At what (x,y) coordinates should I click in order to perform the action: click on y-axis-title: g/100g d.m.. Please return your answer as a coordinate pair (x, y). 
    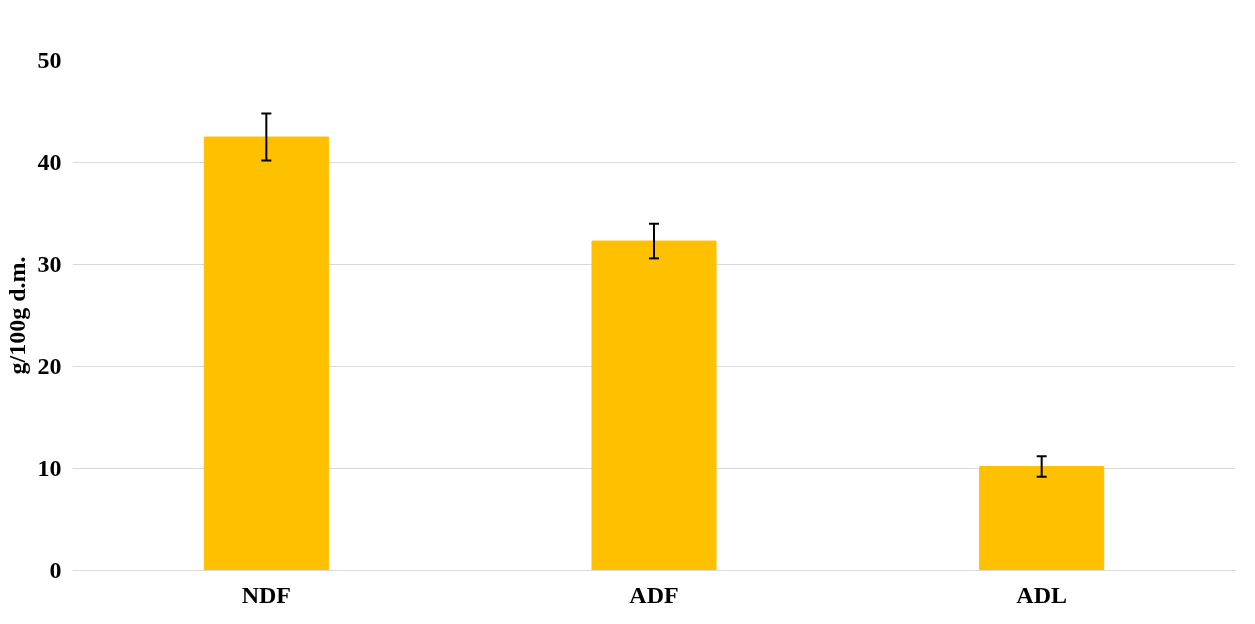
    Looking at the image, I should click on (16, 315).